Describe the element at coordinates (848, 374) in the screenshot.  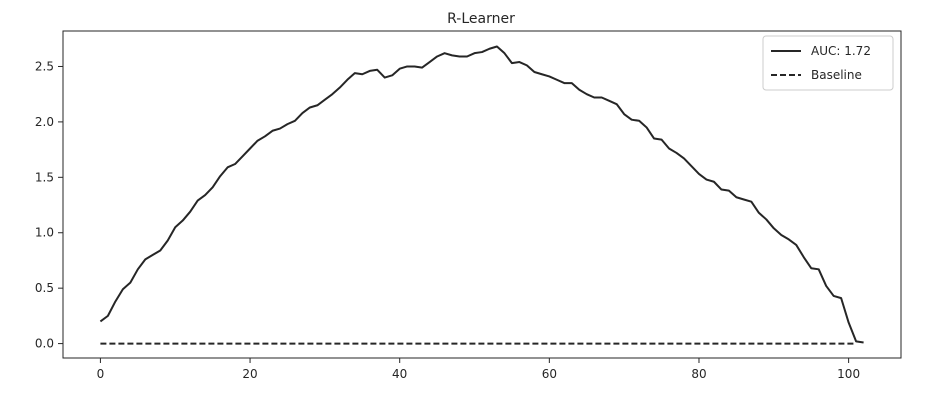
I see `x-tick-label: 100` at that location.